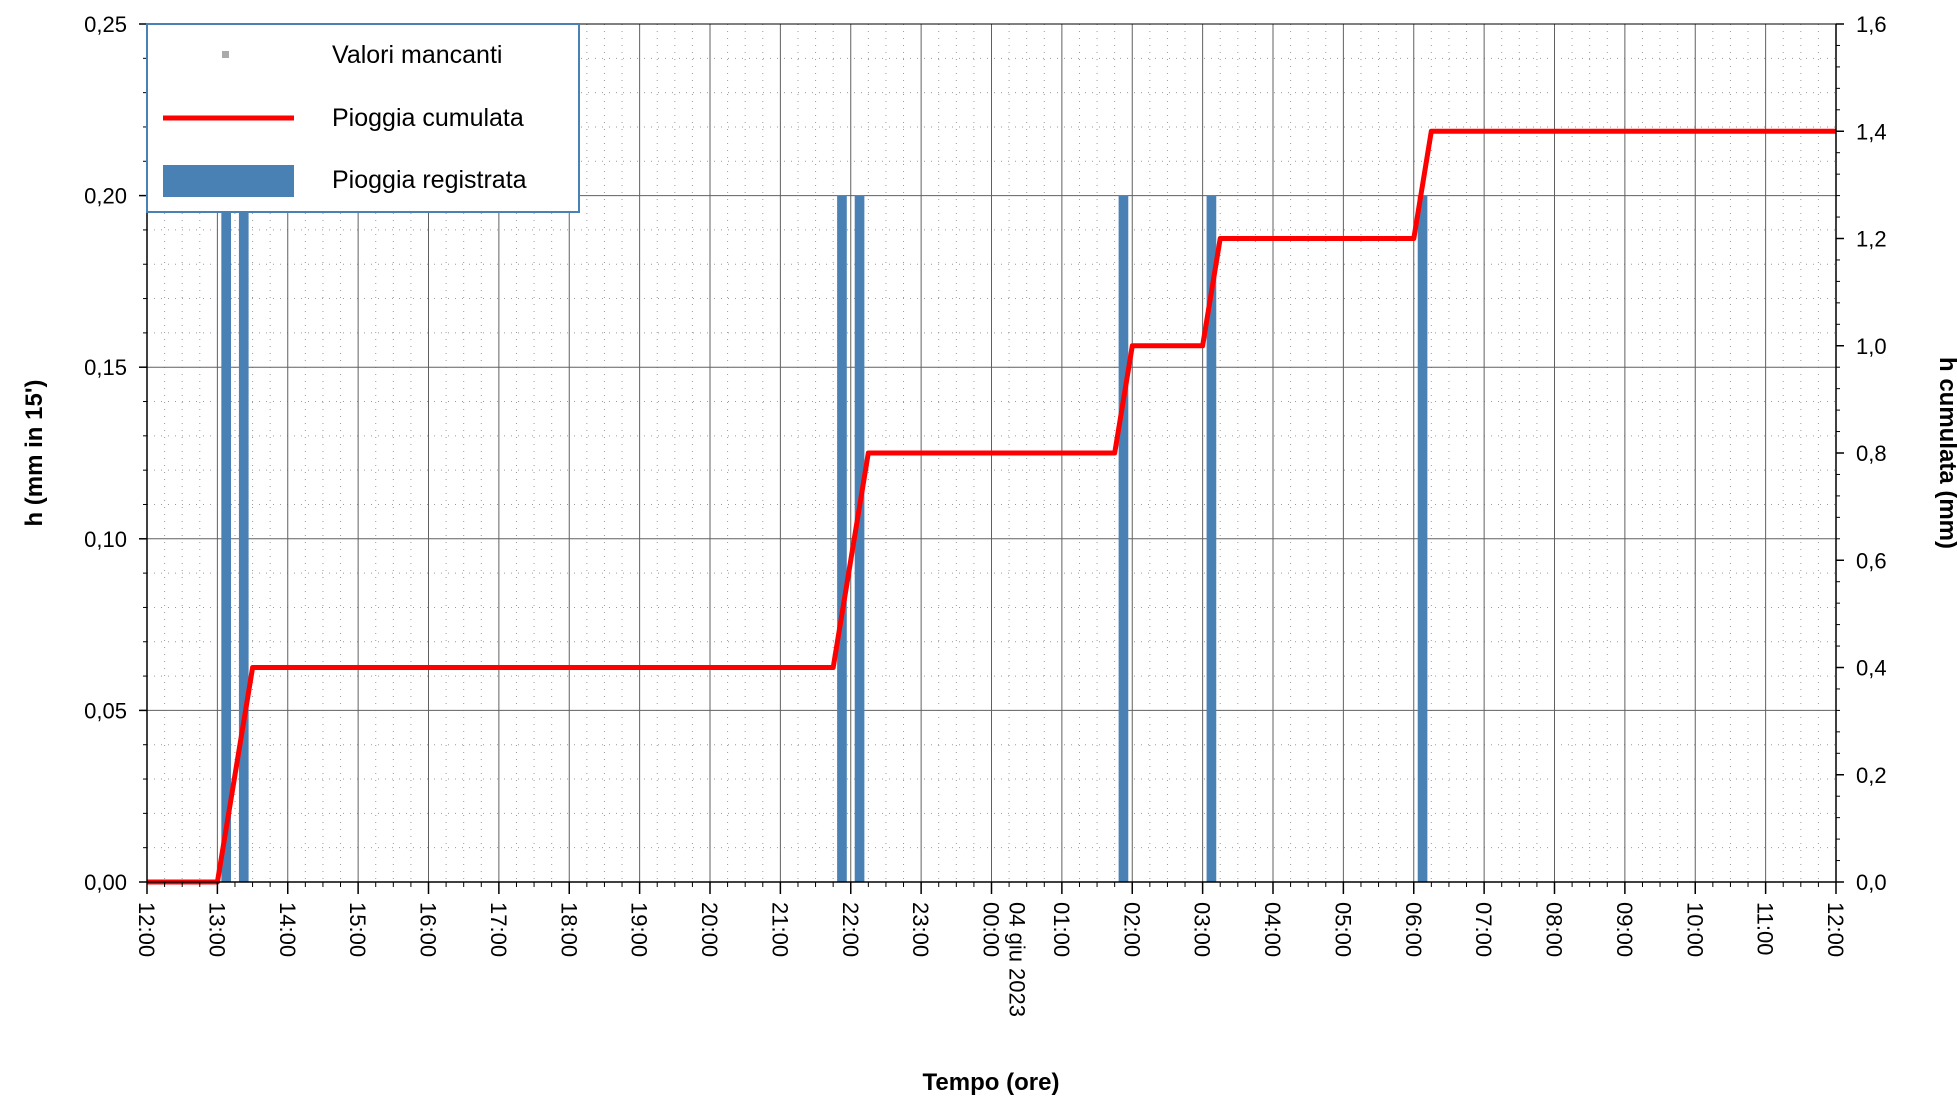  What do you see at coordinates (105, 196) in the screenshot?
I see `left-tick-label: 0,20` at bounding box center [105, 196].